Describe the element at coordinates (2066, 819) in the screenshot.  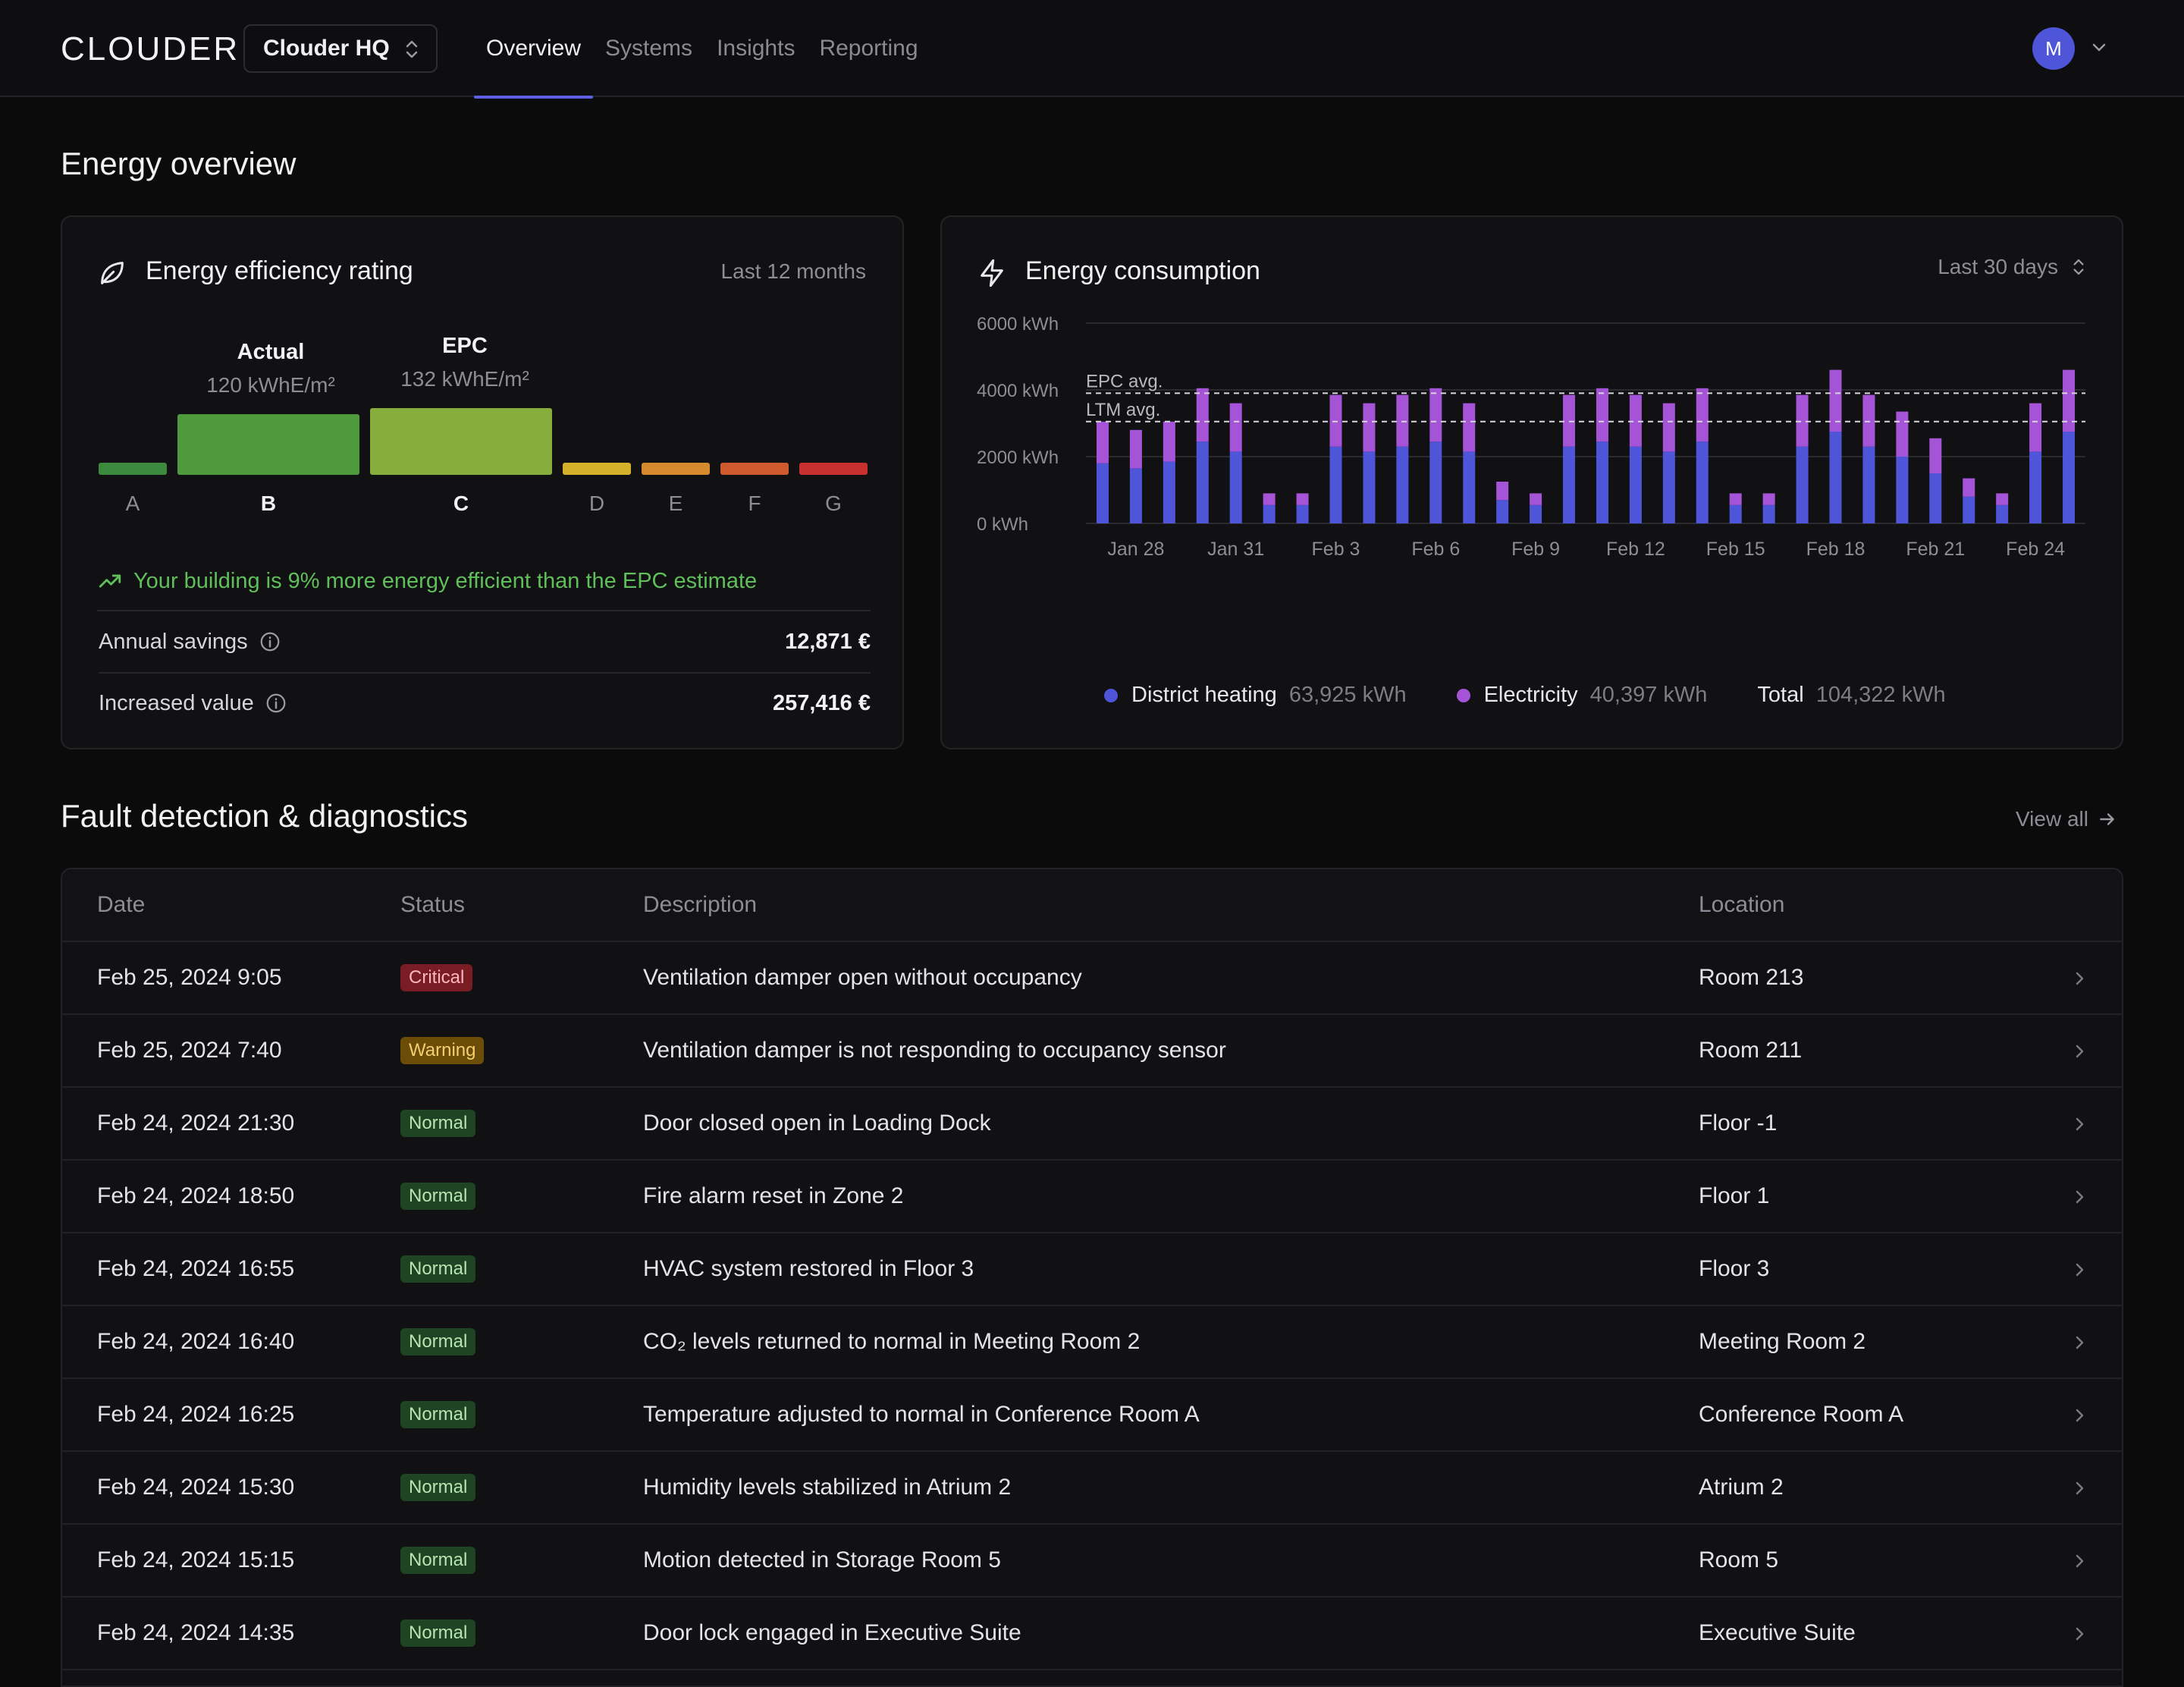
I see `view-all-link: View all` at that location.